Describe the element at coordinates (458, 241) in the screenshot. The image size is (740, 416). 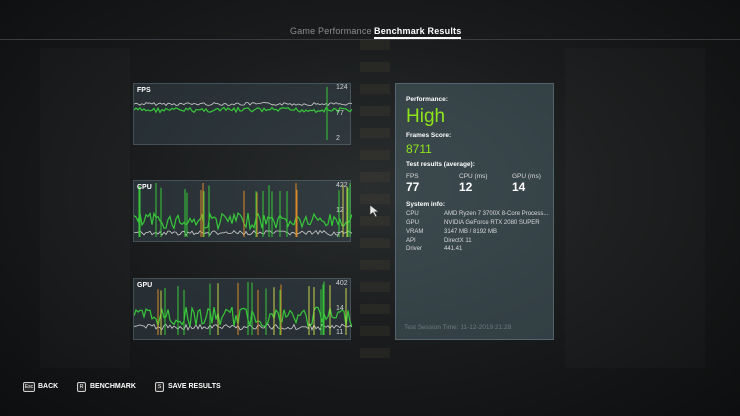
I see `sysinfo-value: DirectX 11` at that location.